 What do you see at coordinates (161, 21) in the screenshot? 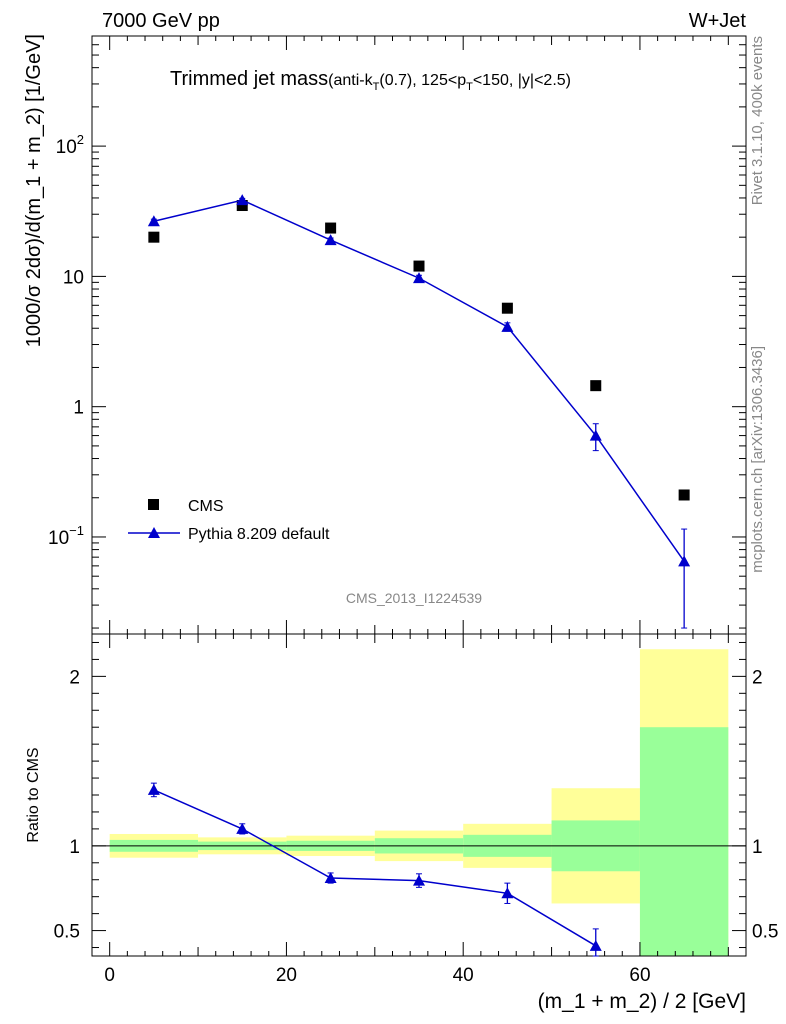
I see `energy-label: 7000 GeV pp` at bounding box center [161, 21].